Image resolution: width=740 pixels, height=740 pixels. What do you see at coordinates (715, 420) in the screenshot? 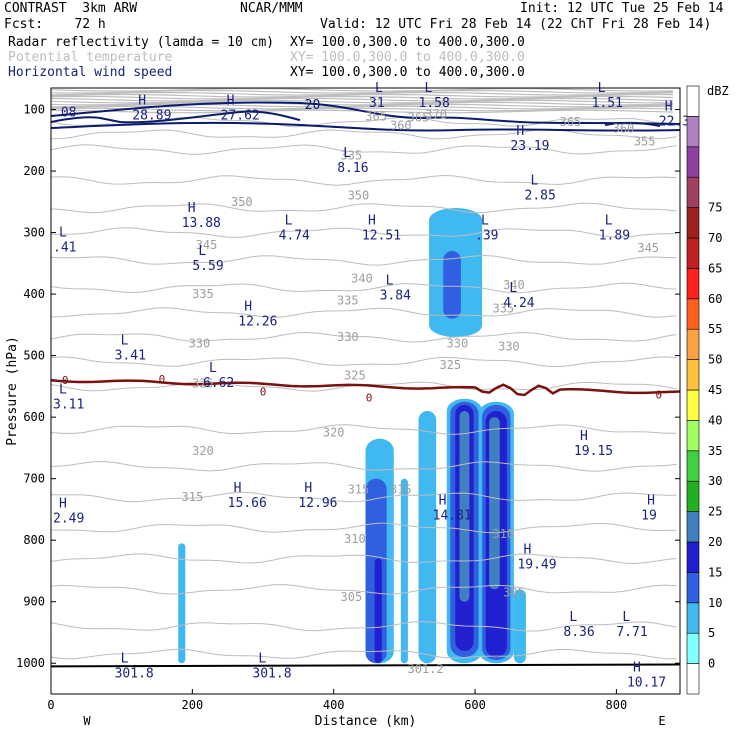
I see `colorbar-tick-label: 40` at bounding box center [715, 420].